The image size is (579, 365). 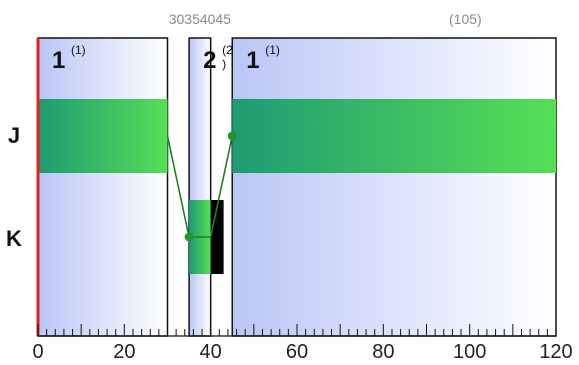 I want to click on segment-label-0: 1, so click(x=58, y=60).